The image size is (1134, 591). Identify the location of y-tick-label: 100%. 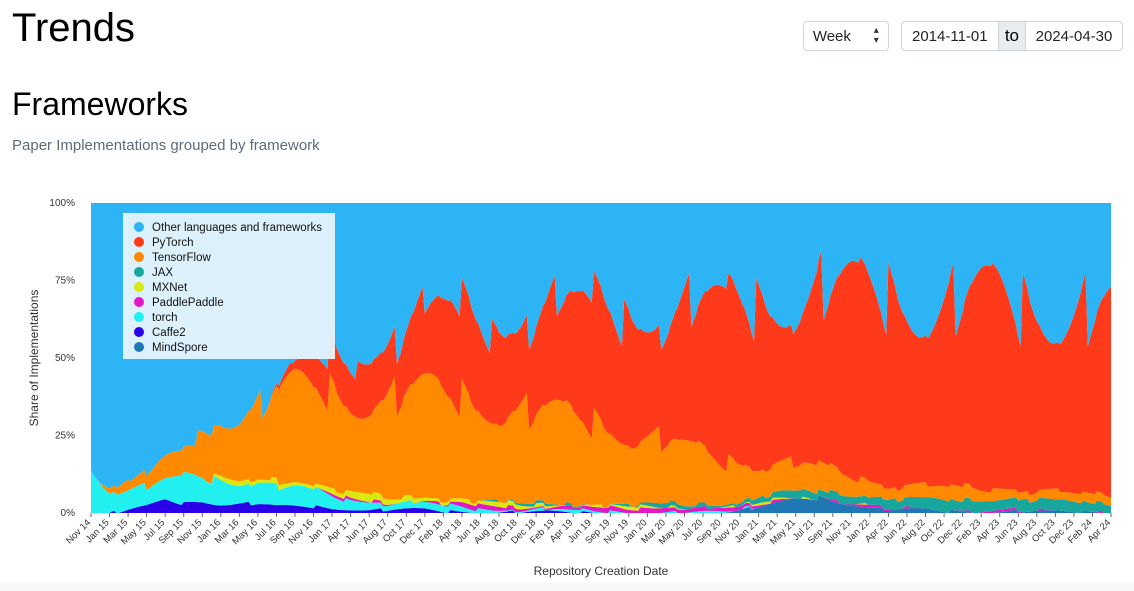
(62, 203).